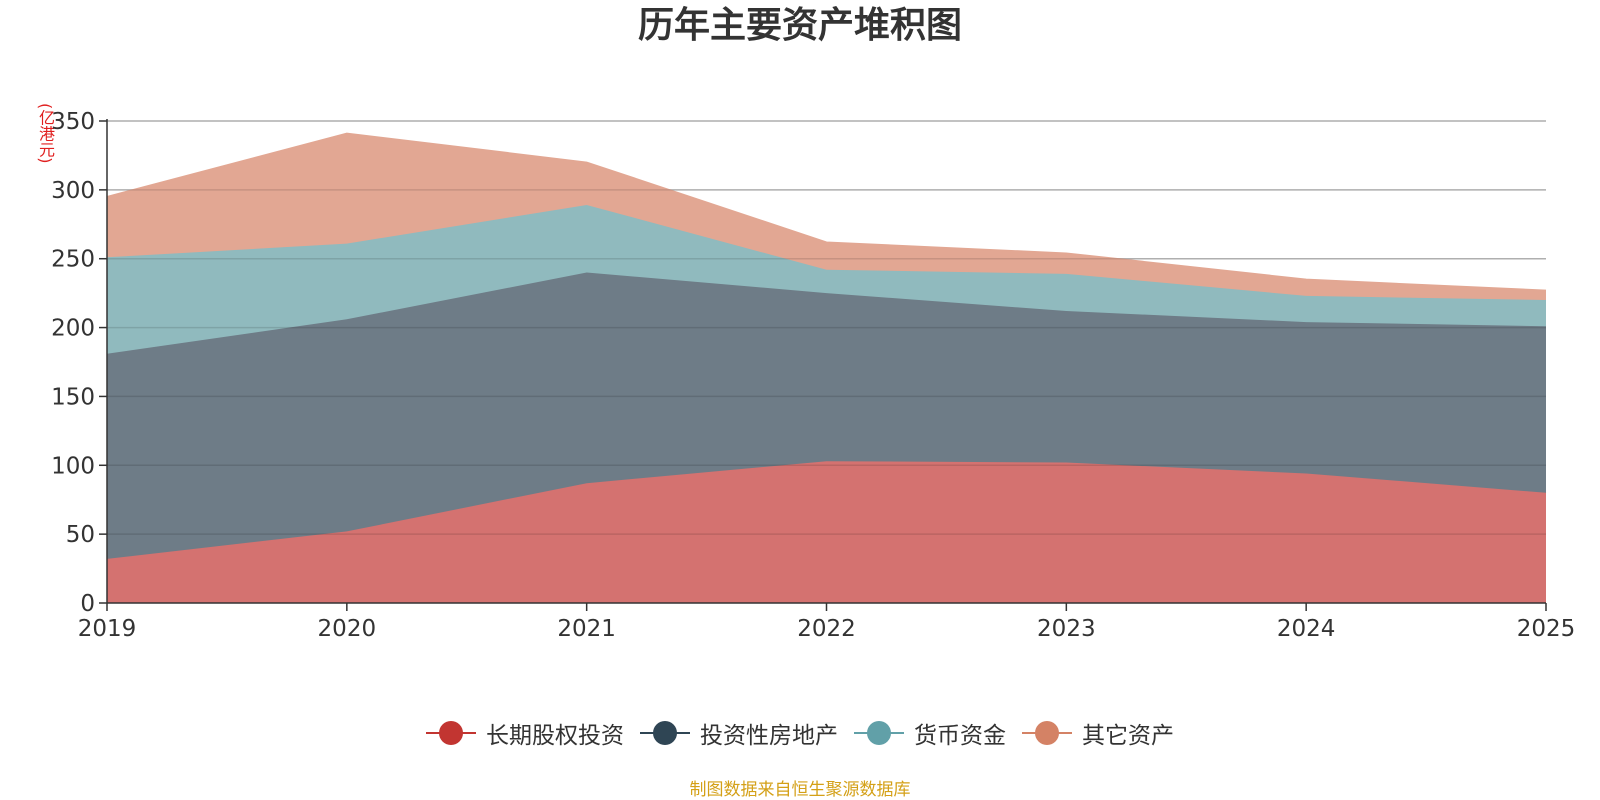 The width and height of the screenshot is (1600, 800). Describe the element at coordinates (799, 25) in the screenshot. I see `chart-title: 历年主要资产堆积图` at that location.